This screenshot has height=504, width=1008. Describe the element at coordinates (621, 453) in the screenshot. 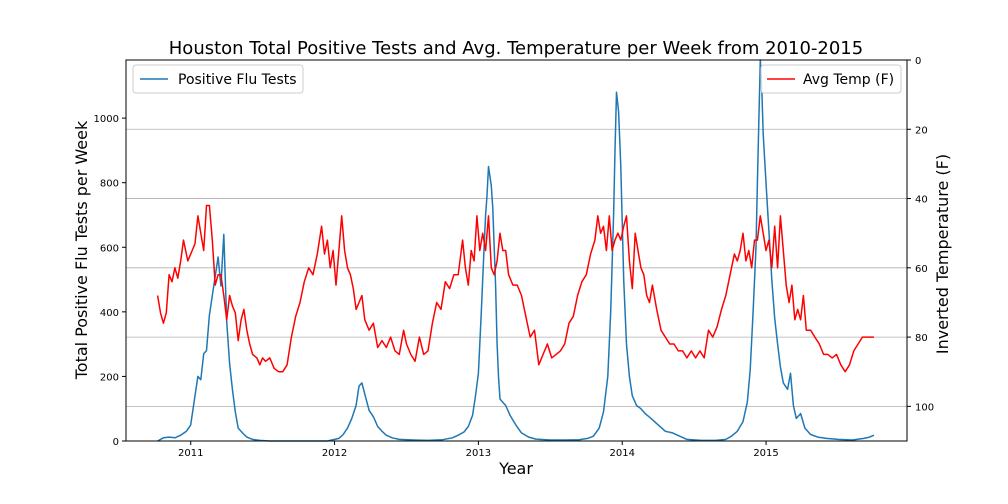

I see `x-tick-label: 2014` at that location.